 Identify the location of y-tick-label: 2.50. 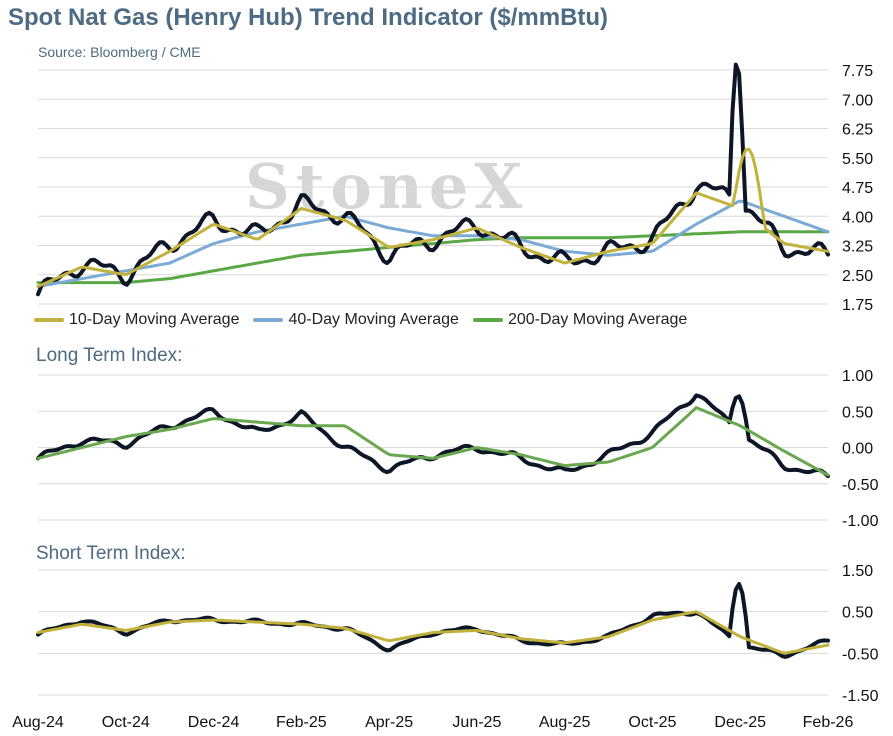
(857, 276).